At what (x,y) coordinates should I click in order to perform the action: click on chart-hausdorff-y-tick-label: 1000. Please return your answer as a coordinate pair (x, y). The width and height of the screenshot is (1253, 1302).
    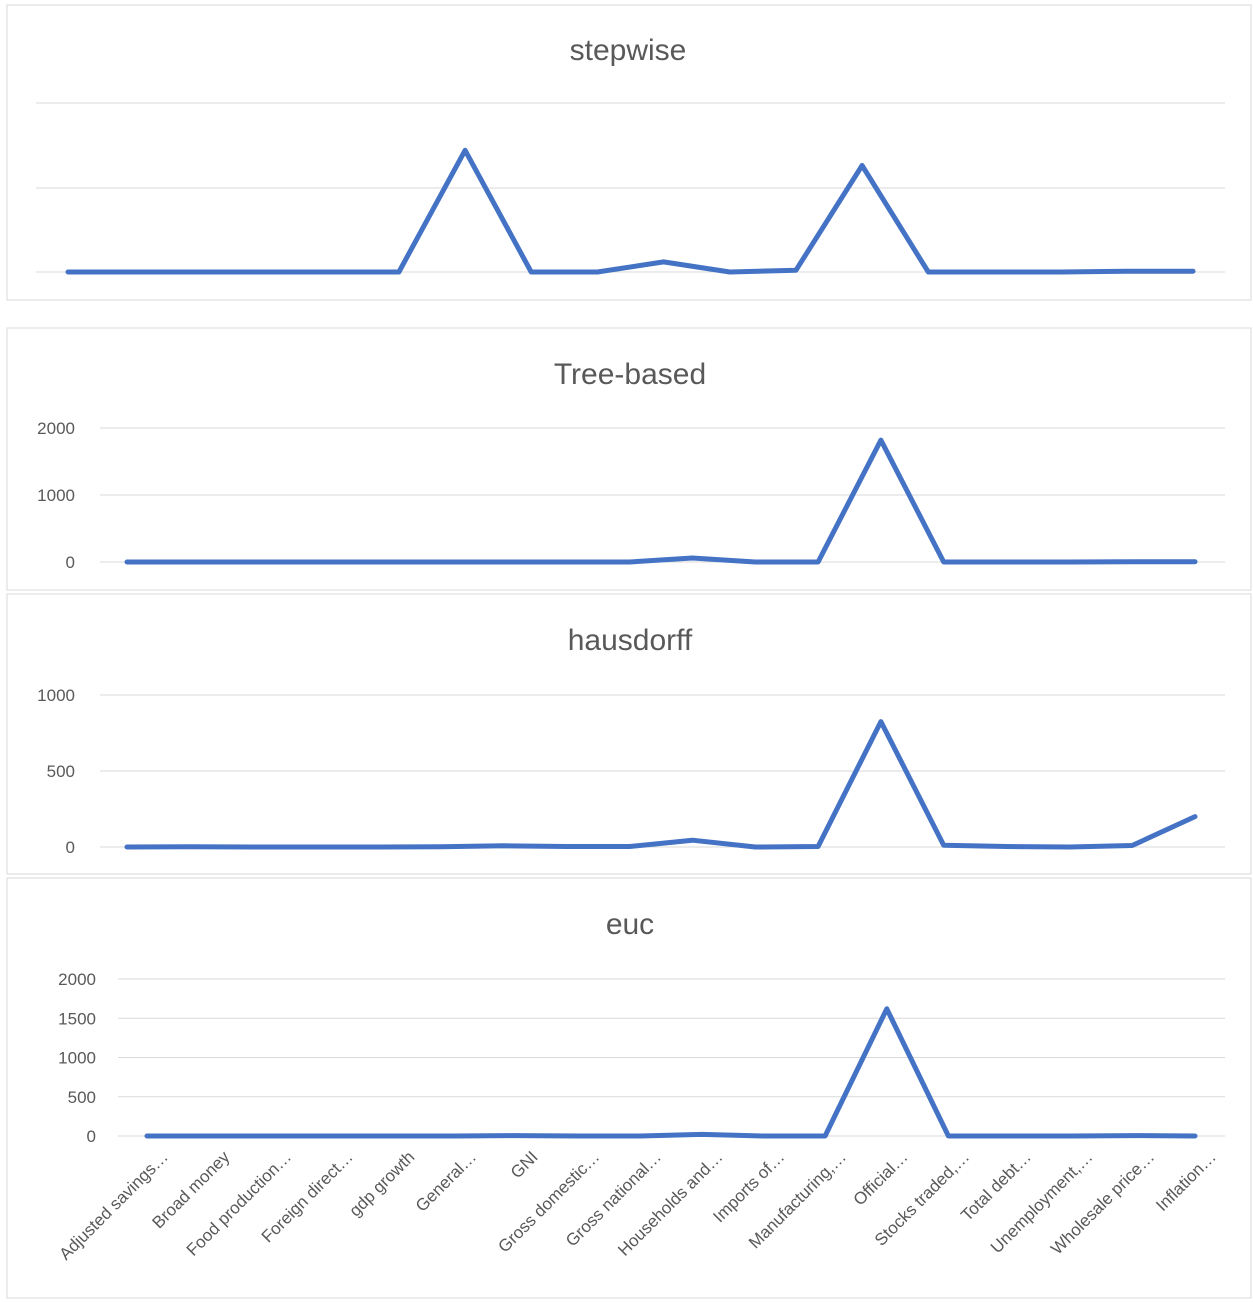
    Looking at the image, I should click on (56, 695).